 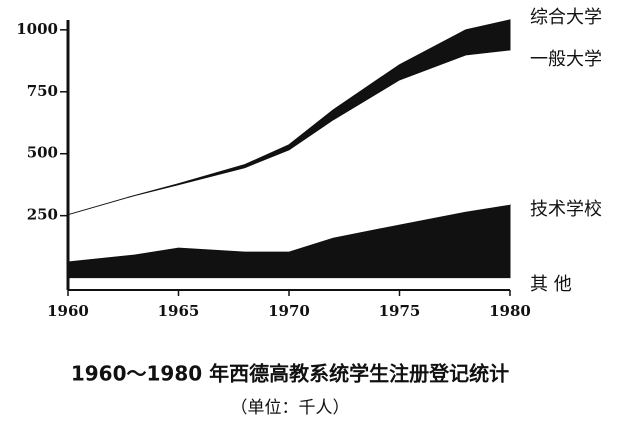 I want to click on legend-label: 技术学校, so click(x=566, y=209).